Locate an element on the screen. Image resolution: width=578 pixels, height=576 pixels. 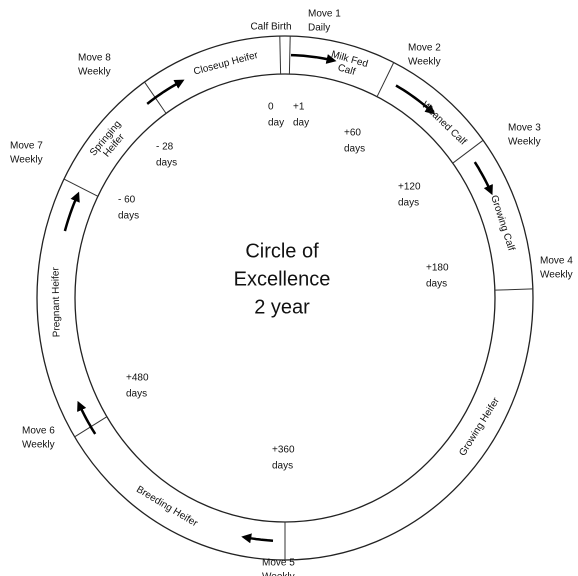
stage-label: Growing Calf is located at coordinates (502, 223).